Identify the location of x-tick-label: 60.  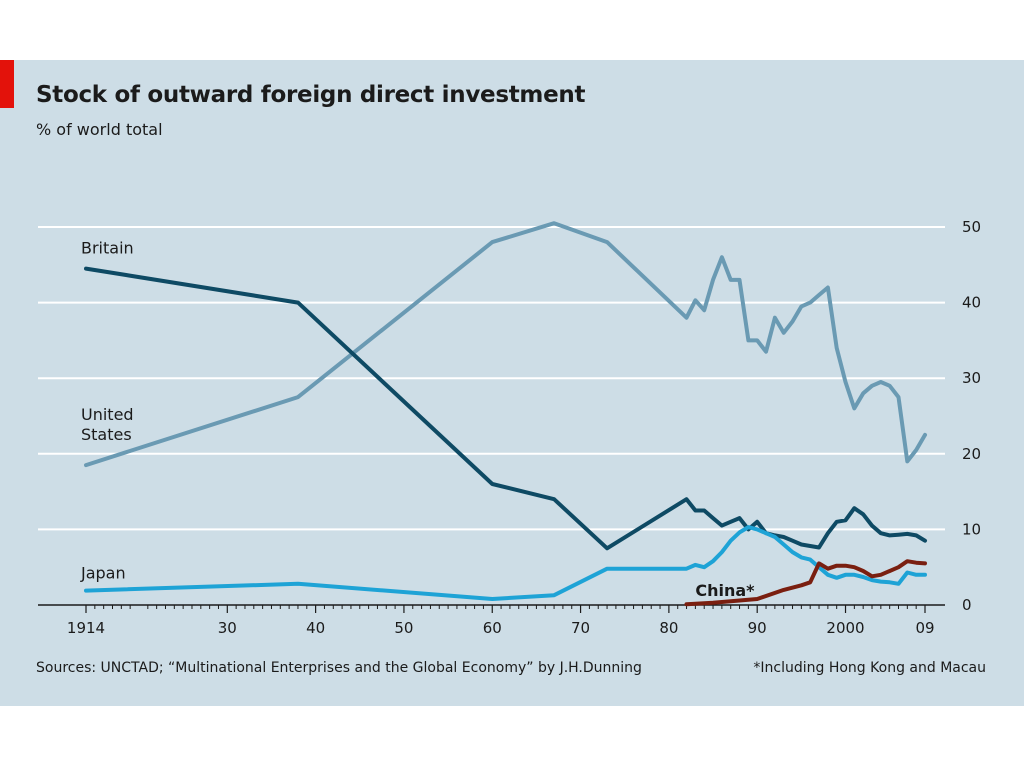
(492, 628).